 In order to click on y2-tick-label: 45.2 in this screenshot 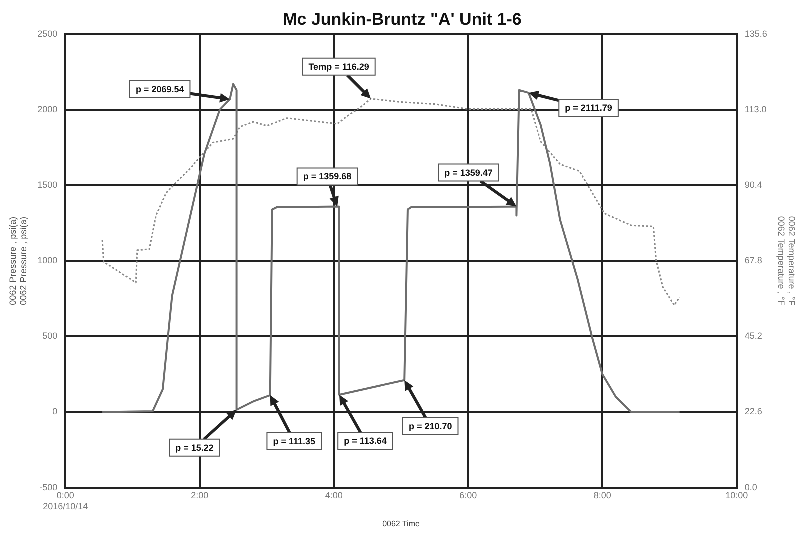, I will do `click(753, 336)`.